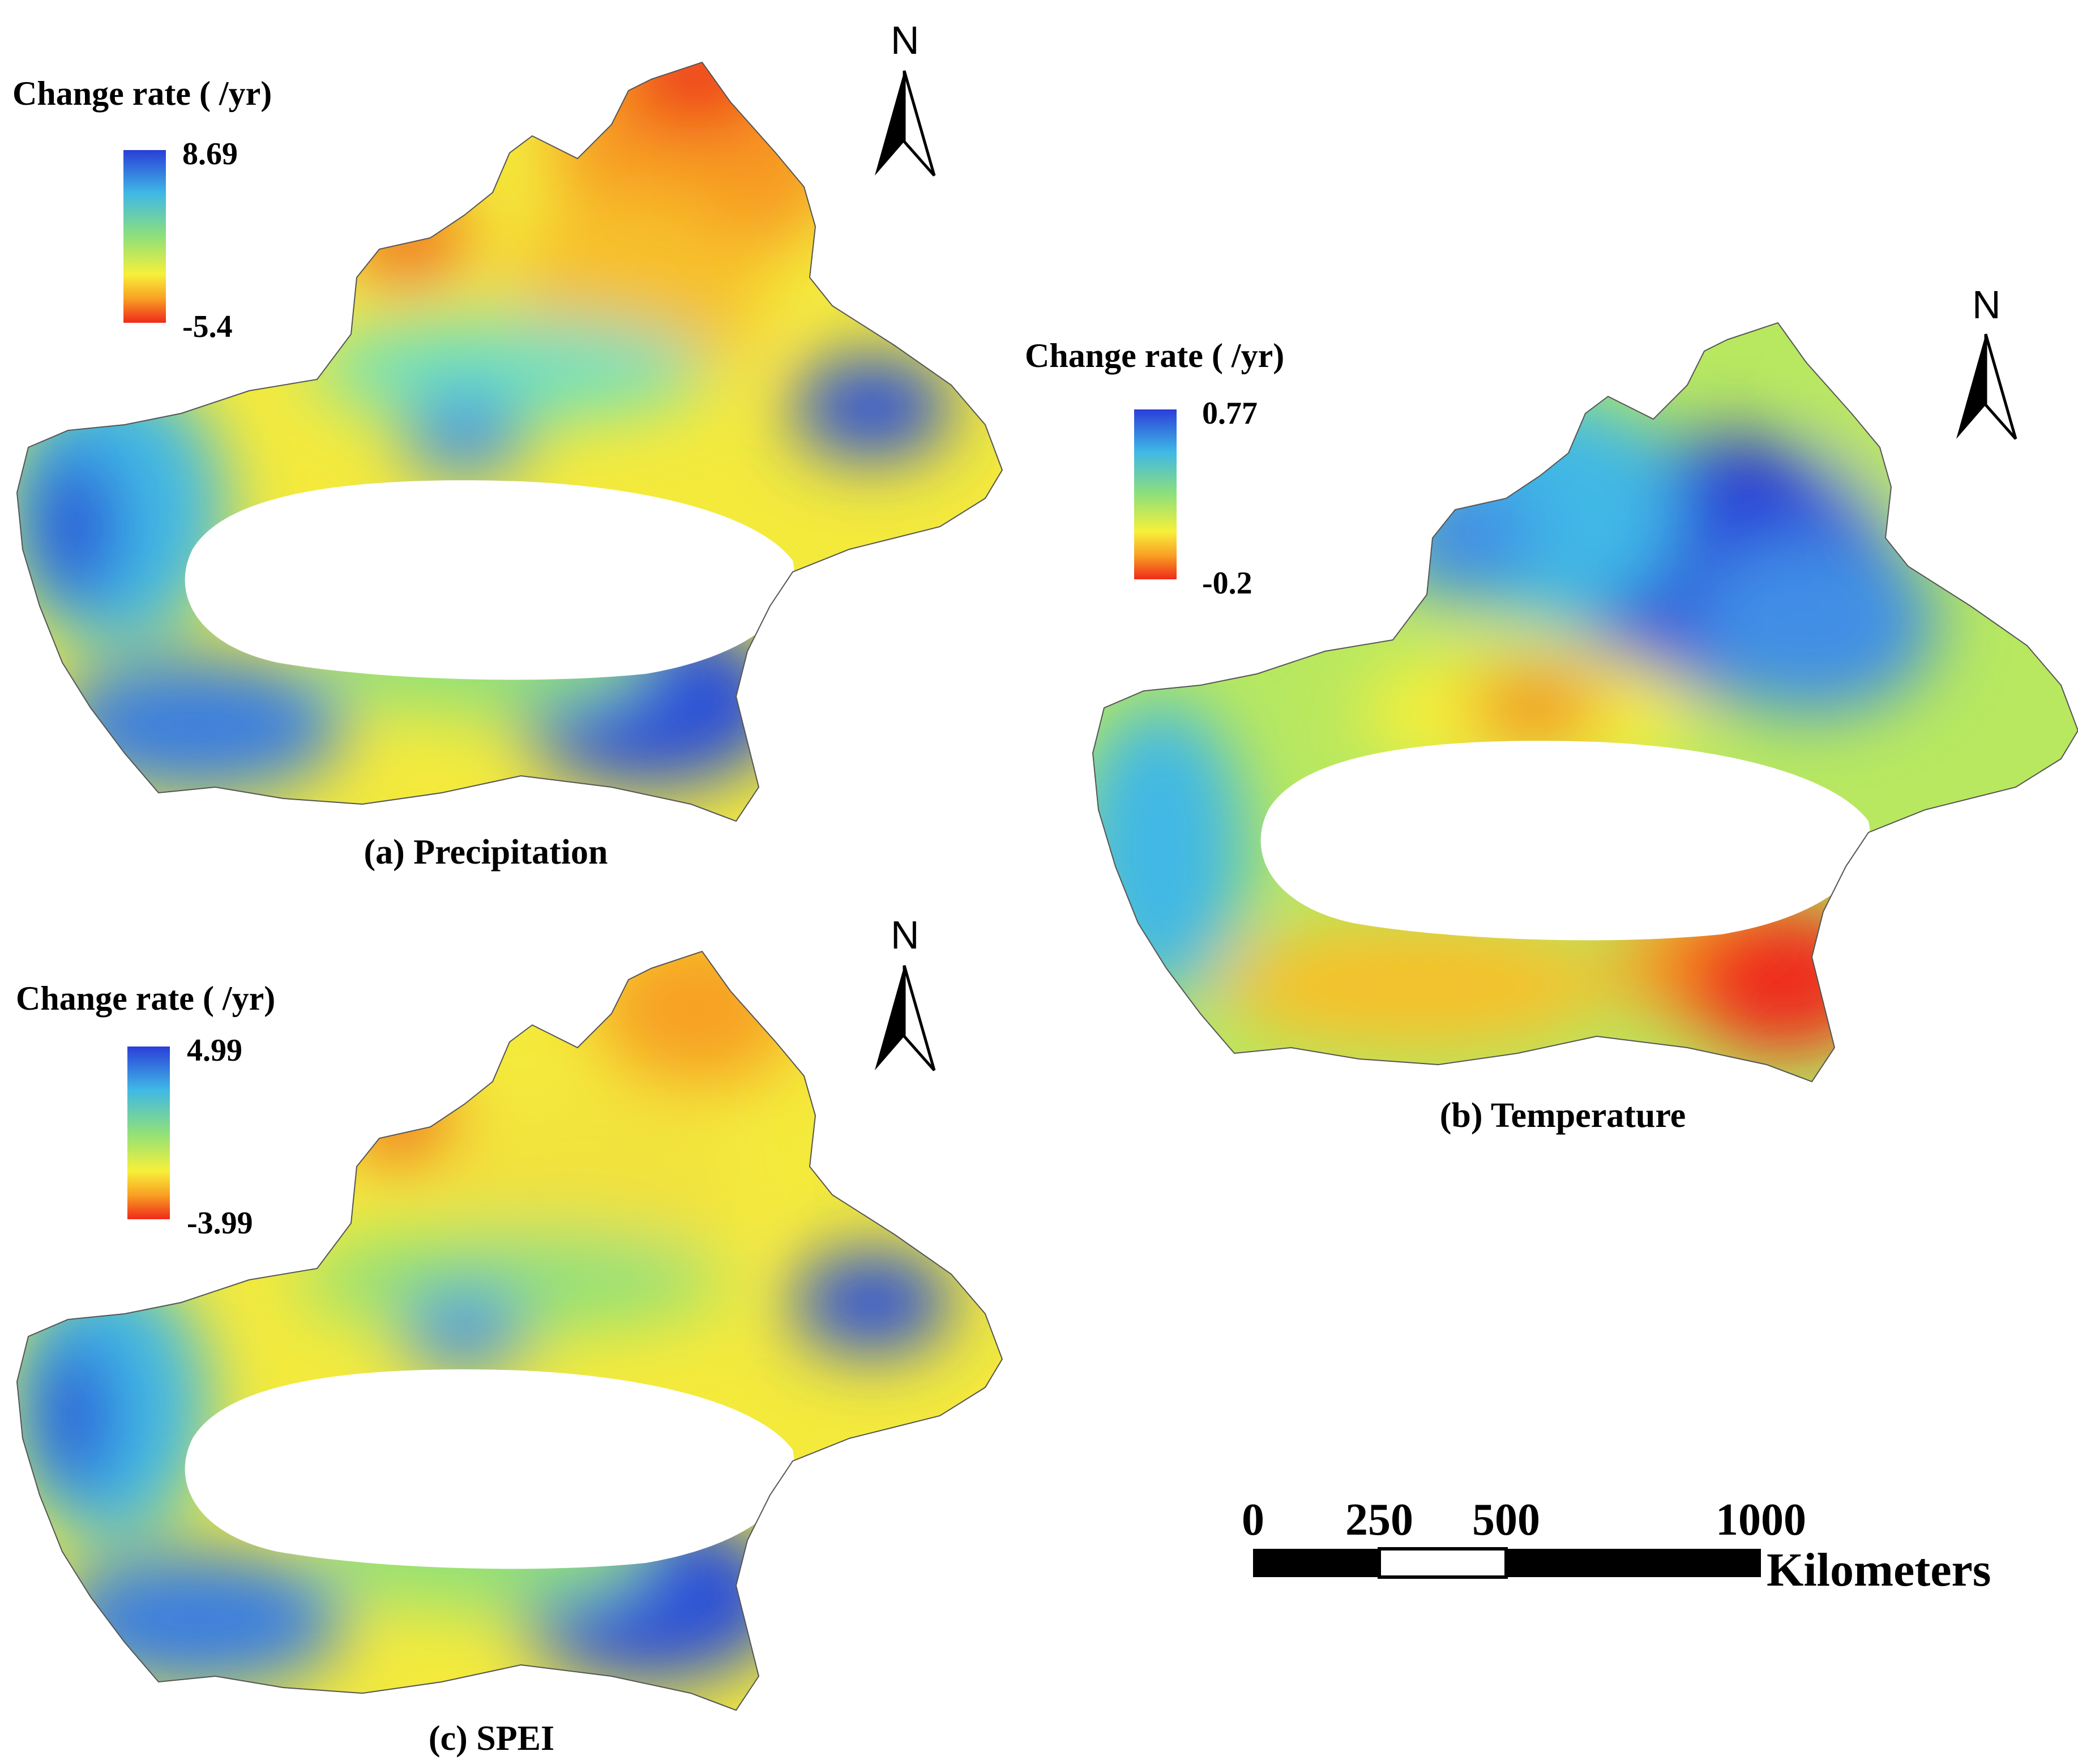 The width and height of the screenshot is (2078, 1764). What do you see at coordinates (1227, 583) in the screenshot?
I see `legend-min: -0.2` at bounding box center [1227, 583].